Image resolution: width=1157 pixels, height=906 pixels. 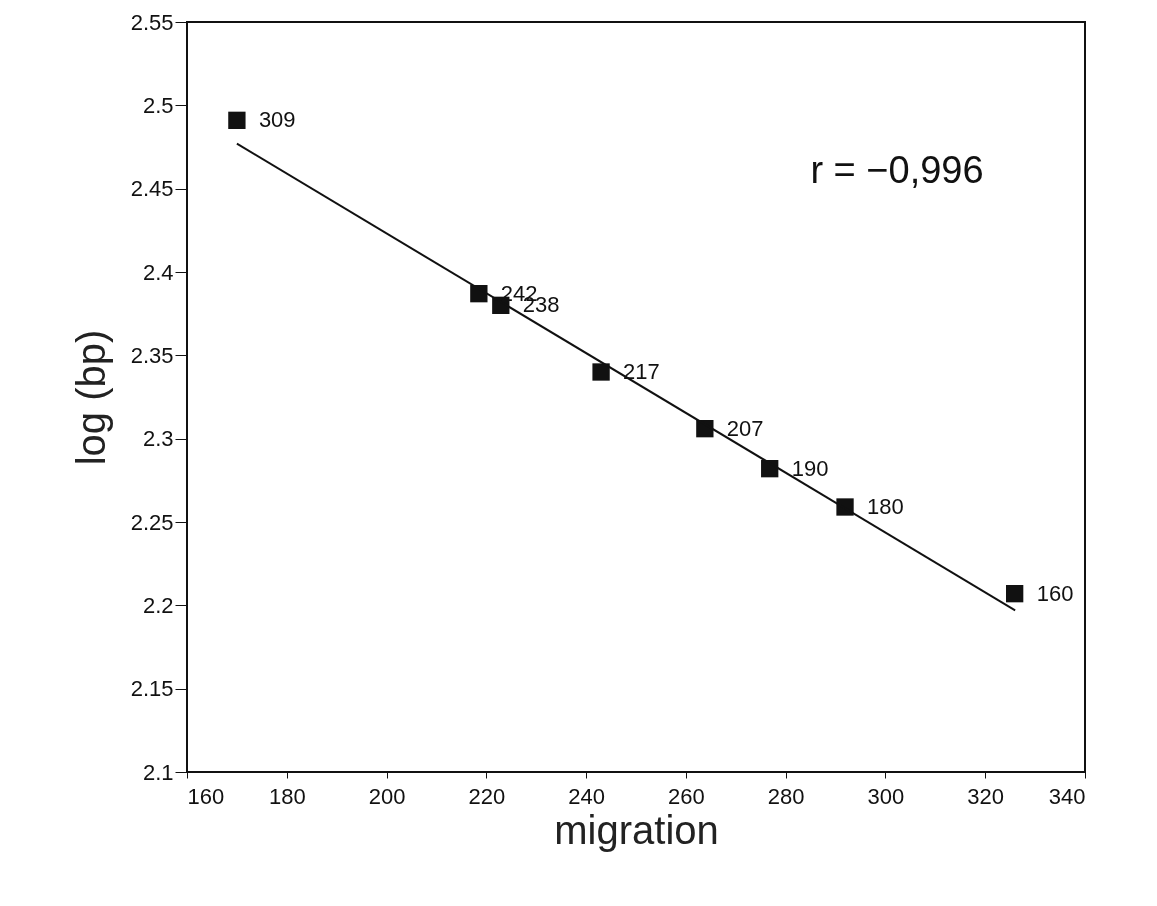 What do you see at coordinates (152, 189) in the screenshot?
I see `y-tick-label: 2.45` at bounding box center [152, 189].